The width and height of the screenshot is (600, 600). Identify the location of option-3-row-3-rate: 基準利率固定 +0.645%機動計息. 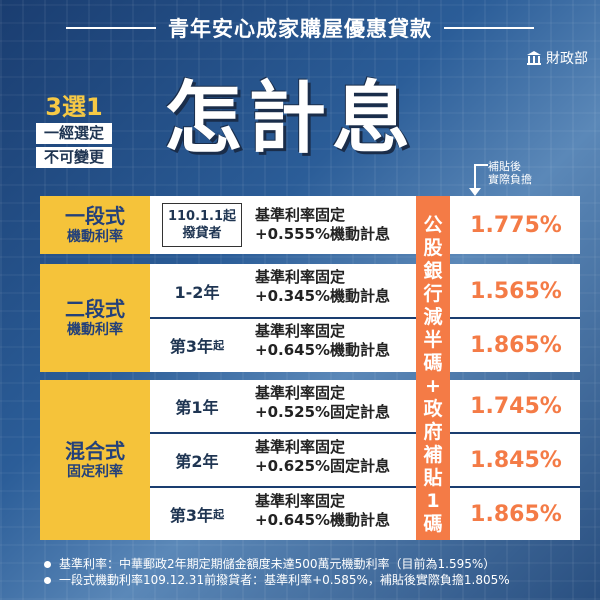
(322, 511).